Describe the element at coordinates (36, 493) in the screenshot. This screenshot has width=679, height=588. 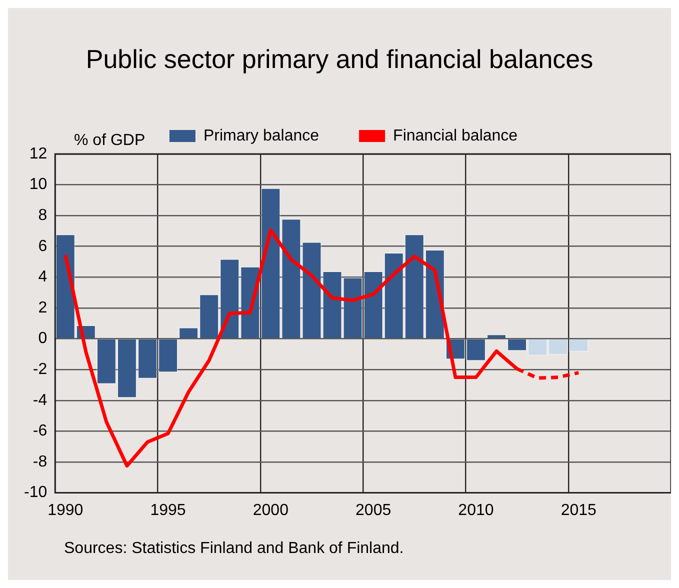
I see `y-tick-label: -10` at that location.